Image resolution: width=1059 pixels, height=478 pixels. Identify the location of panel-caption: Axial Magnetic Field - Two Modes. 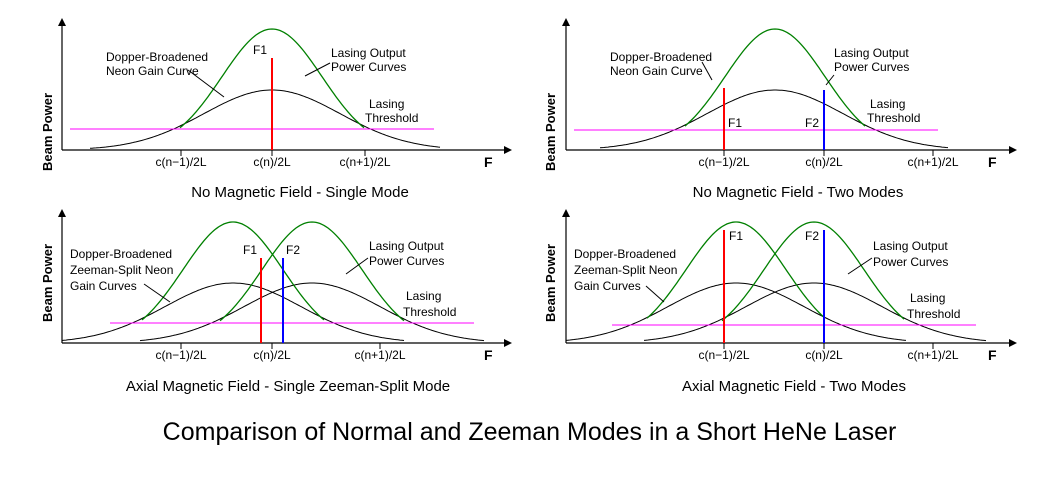
(794, 386).